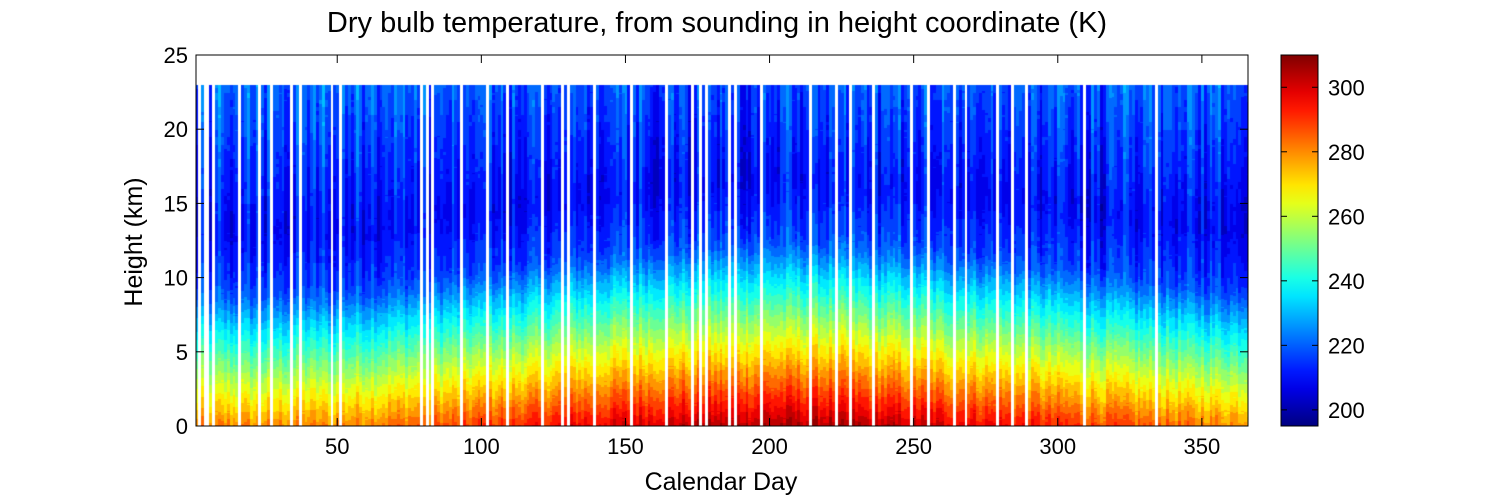  Describe the element at coordinates (1057, 446) in the screenshot. I see `x-tick-label: 300` at that location.